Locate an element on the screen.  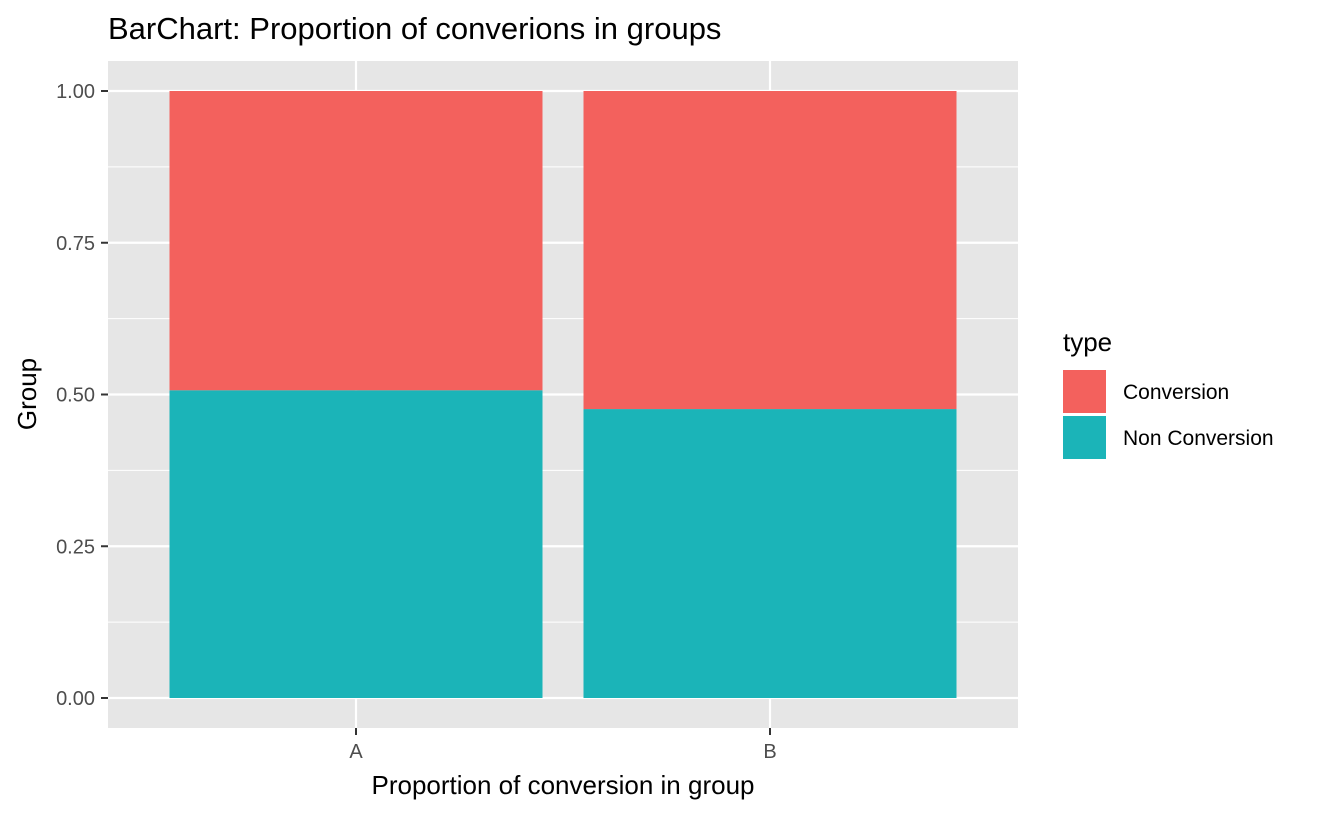
bar-a-conversion is located at coordinates (356, 241).